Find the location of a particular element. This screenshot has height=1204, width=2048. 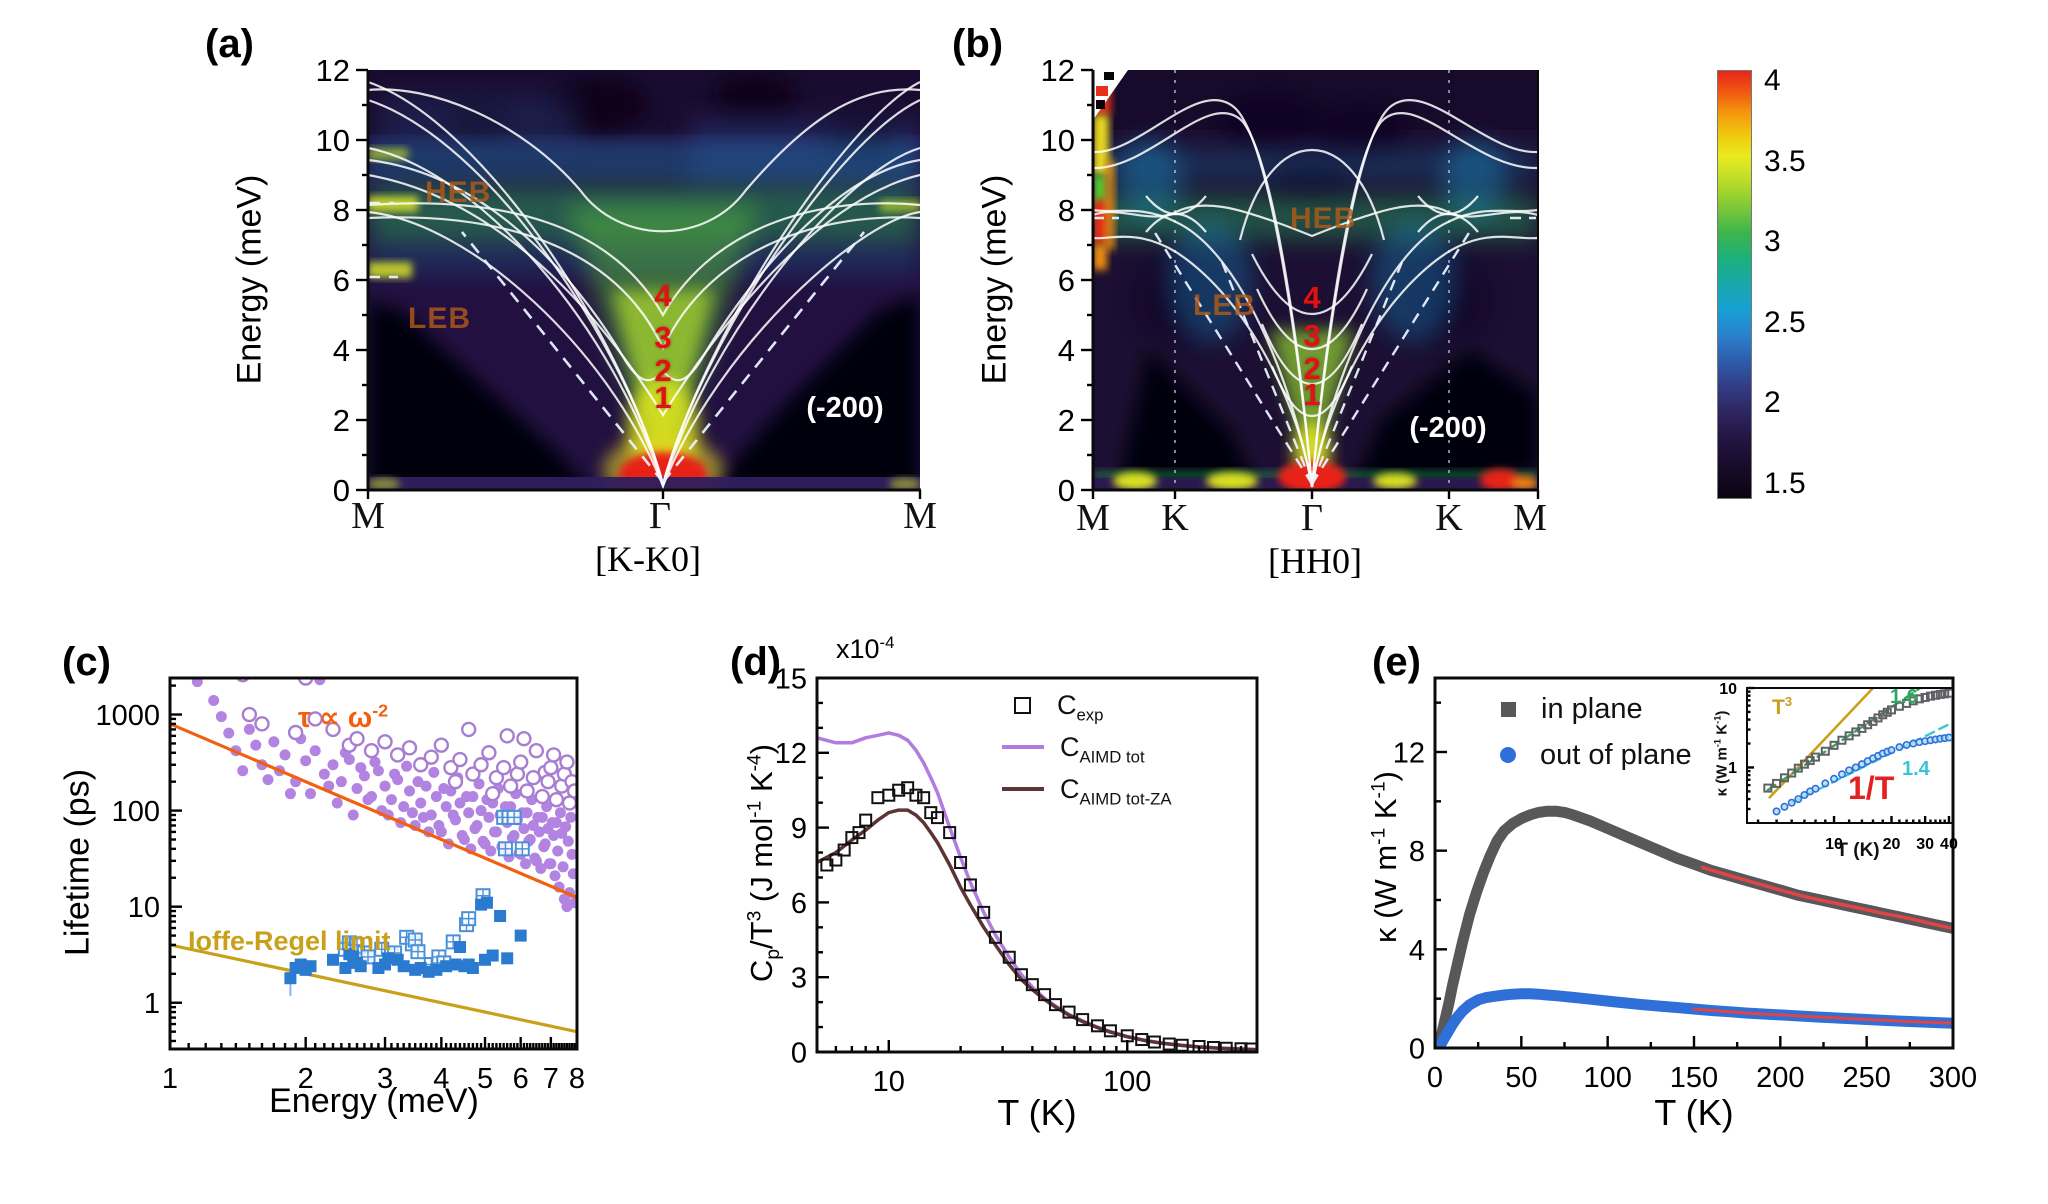

panel-a-mode-3: 3 is located at coordinates (663, 337).